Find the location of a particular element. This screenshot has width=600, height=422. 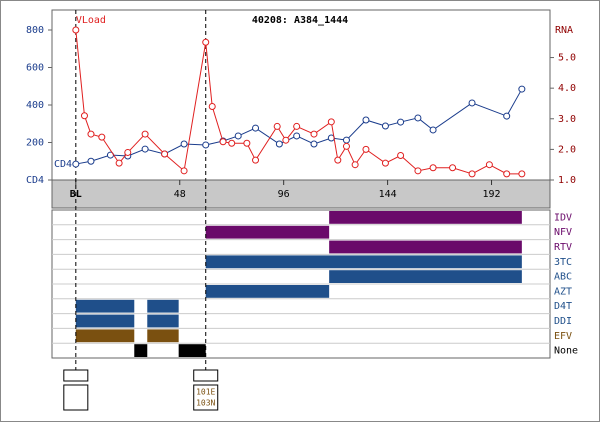

y-tick-label: 600 is located at coordinates (35, 68).